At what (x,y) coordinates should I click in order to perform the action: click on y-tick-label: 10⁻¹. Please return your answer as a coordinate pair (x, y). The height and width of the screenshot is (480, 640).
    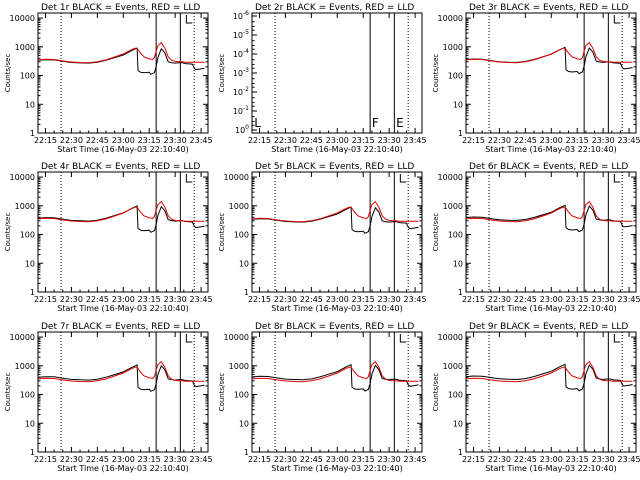
    Looking at the image, I should click on (241, 110).